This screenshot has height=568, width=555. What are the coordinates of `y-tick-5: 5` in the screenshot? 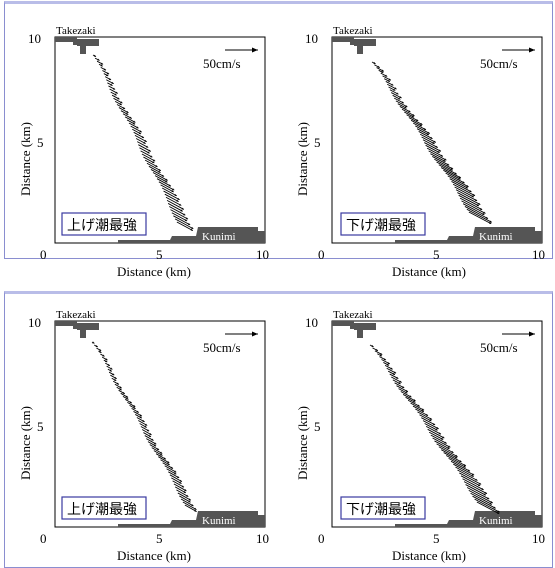 It's located at (40, 426).